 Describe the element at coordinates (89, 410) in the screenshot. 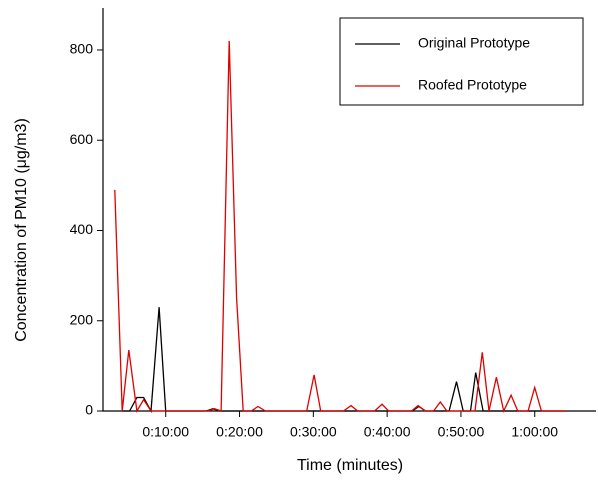

I see `y-tick-label: 0` at that location.